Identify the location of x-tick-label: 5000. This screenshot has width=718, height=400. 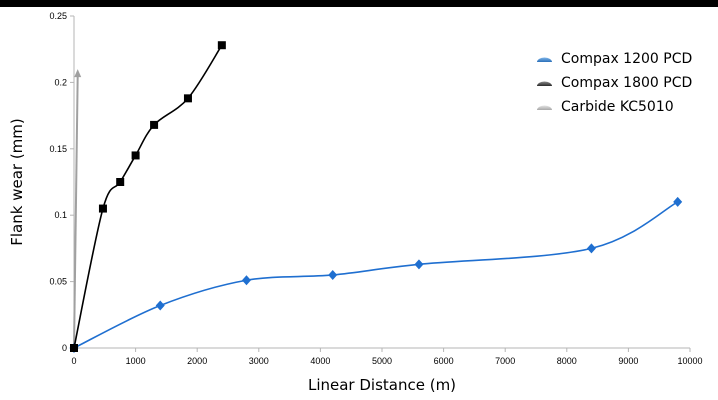
(382, 361).